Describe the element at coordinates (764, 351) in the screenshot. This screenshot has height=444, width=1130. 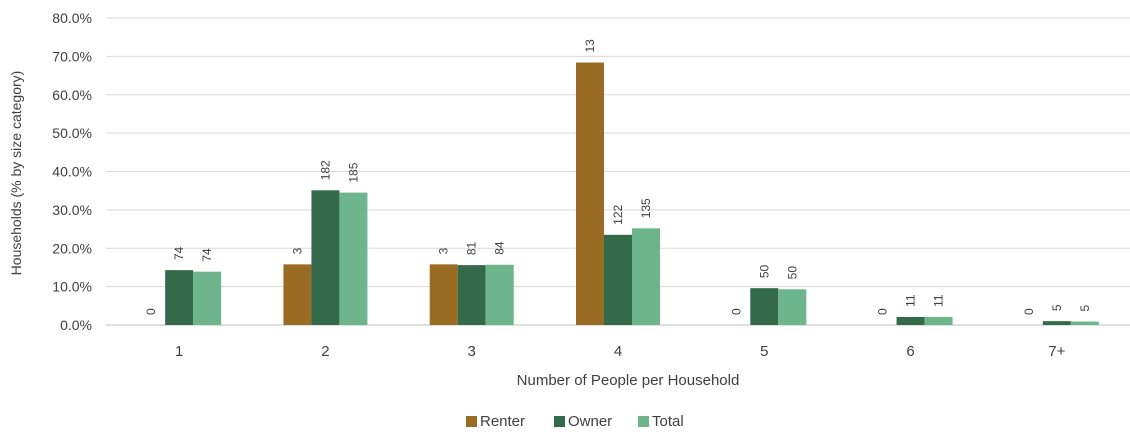
I see `x-tick-label: 5` at that location.